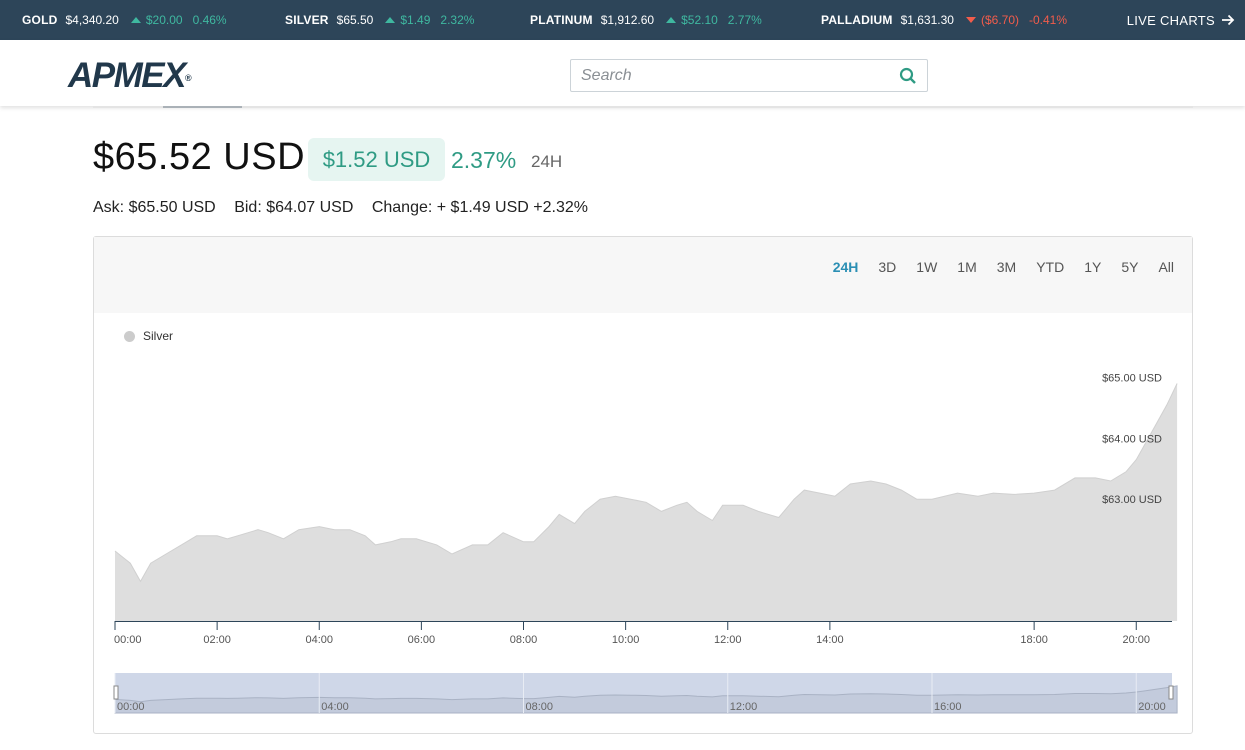  I want to click on change-period: 24H, so click(547, 161).